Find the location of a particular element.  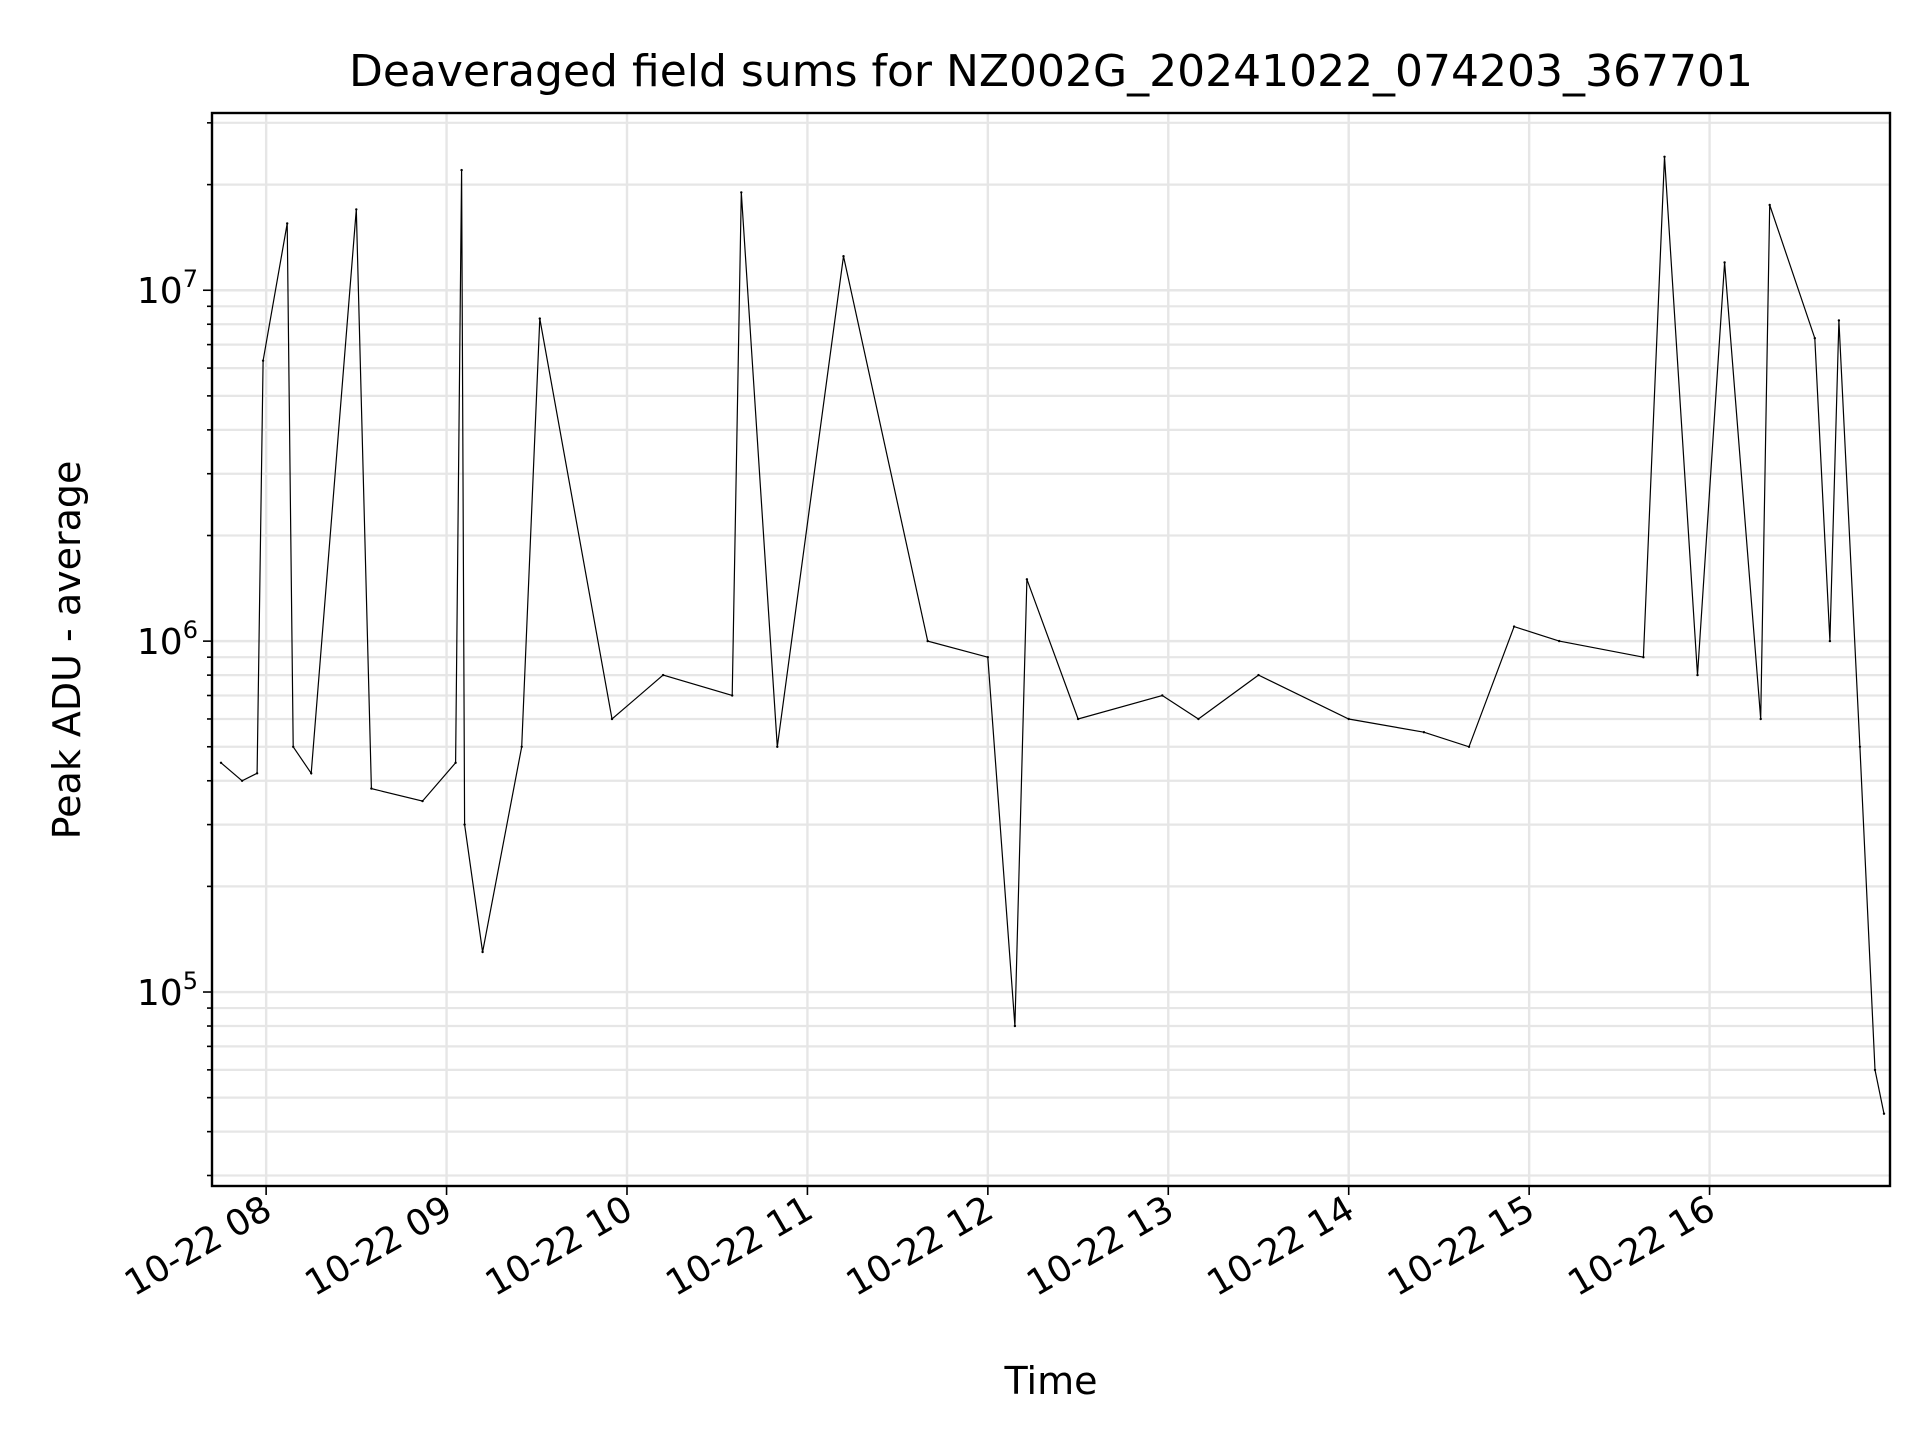

y-tick-label: 10⁶ is located at coordinates (167, 639).